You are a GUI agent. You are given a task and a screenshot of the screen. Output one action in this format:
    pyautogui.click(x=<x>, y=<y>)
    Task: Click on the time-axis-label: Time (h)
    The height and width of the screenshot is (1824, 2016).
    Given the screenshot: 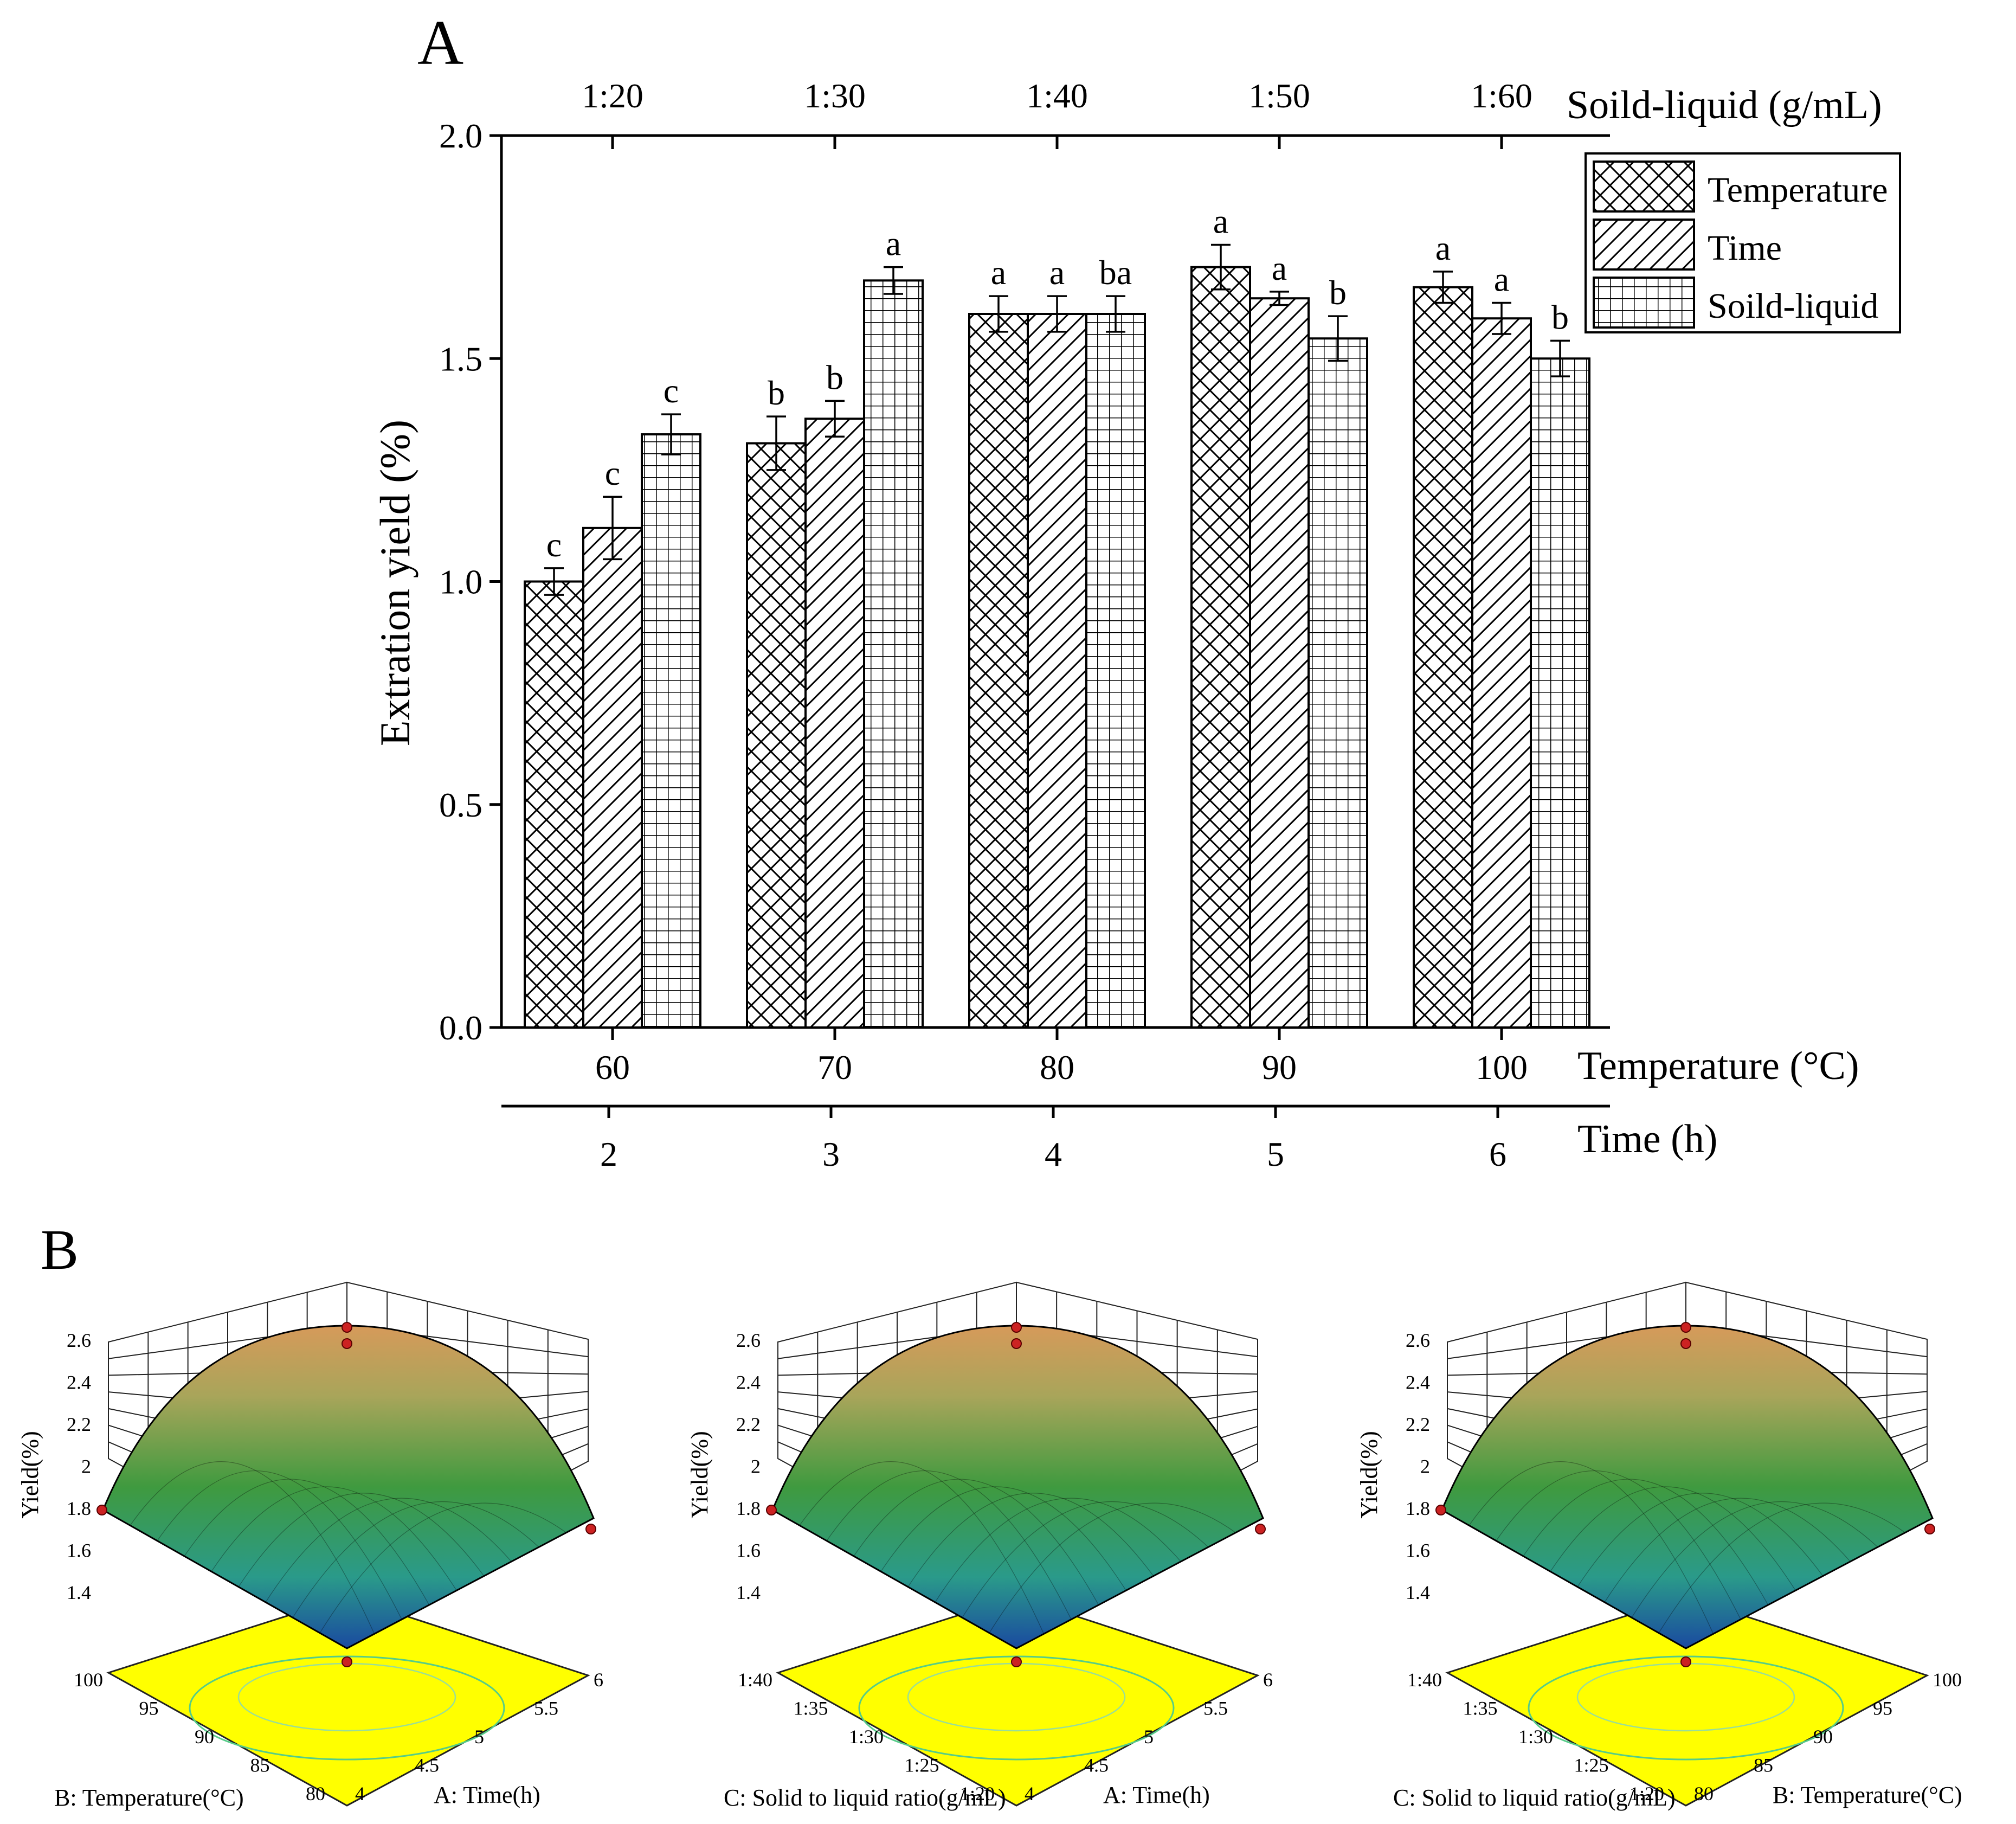 What is the action you would take?
    pyautogui.click(x=1647, y=1139)
    